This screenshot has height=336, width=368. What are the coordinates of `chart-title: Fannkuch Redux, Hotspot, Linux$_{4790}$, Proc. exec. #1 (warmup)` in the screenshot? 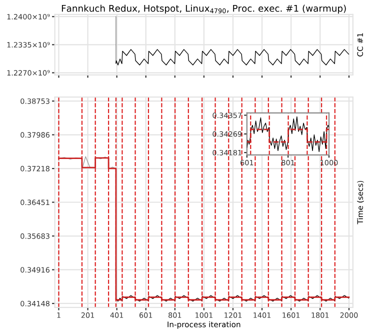 It's located at (204, 9).